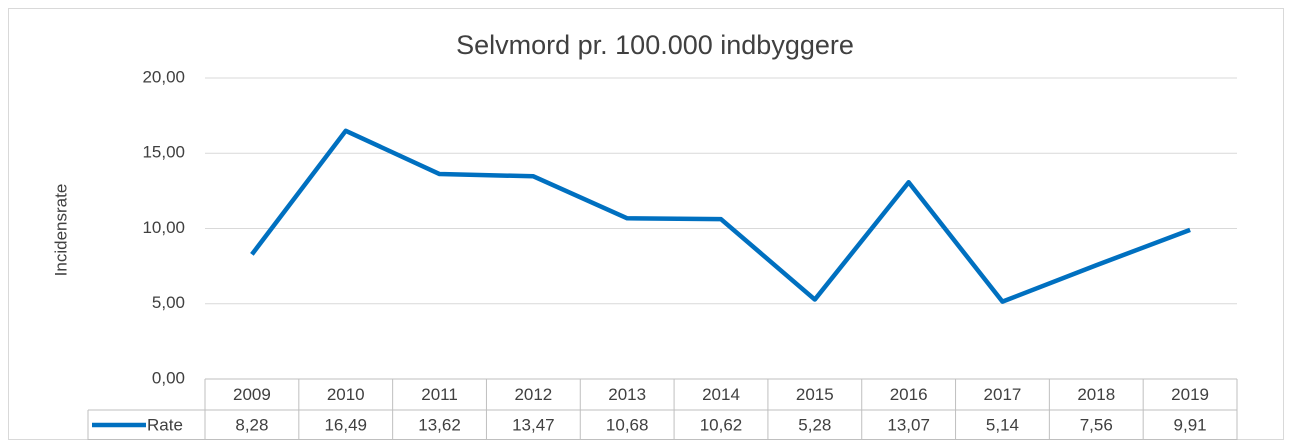  Describe the element at coordinates (1003, 394) in the screenshot. I see `x-tick-label: 2017` at that location.